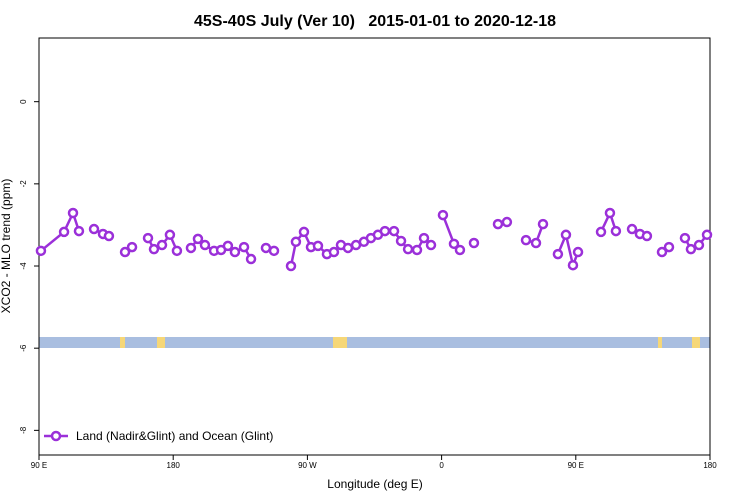  I want to click on y-tick-label: -6, so click(23, 348).